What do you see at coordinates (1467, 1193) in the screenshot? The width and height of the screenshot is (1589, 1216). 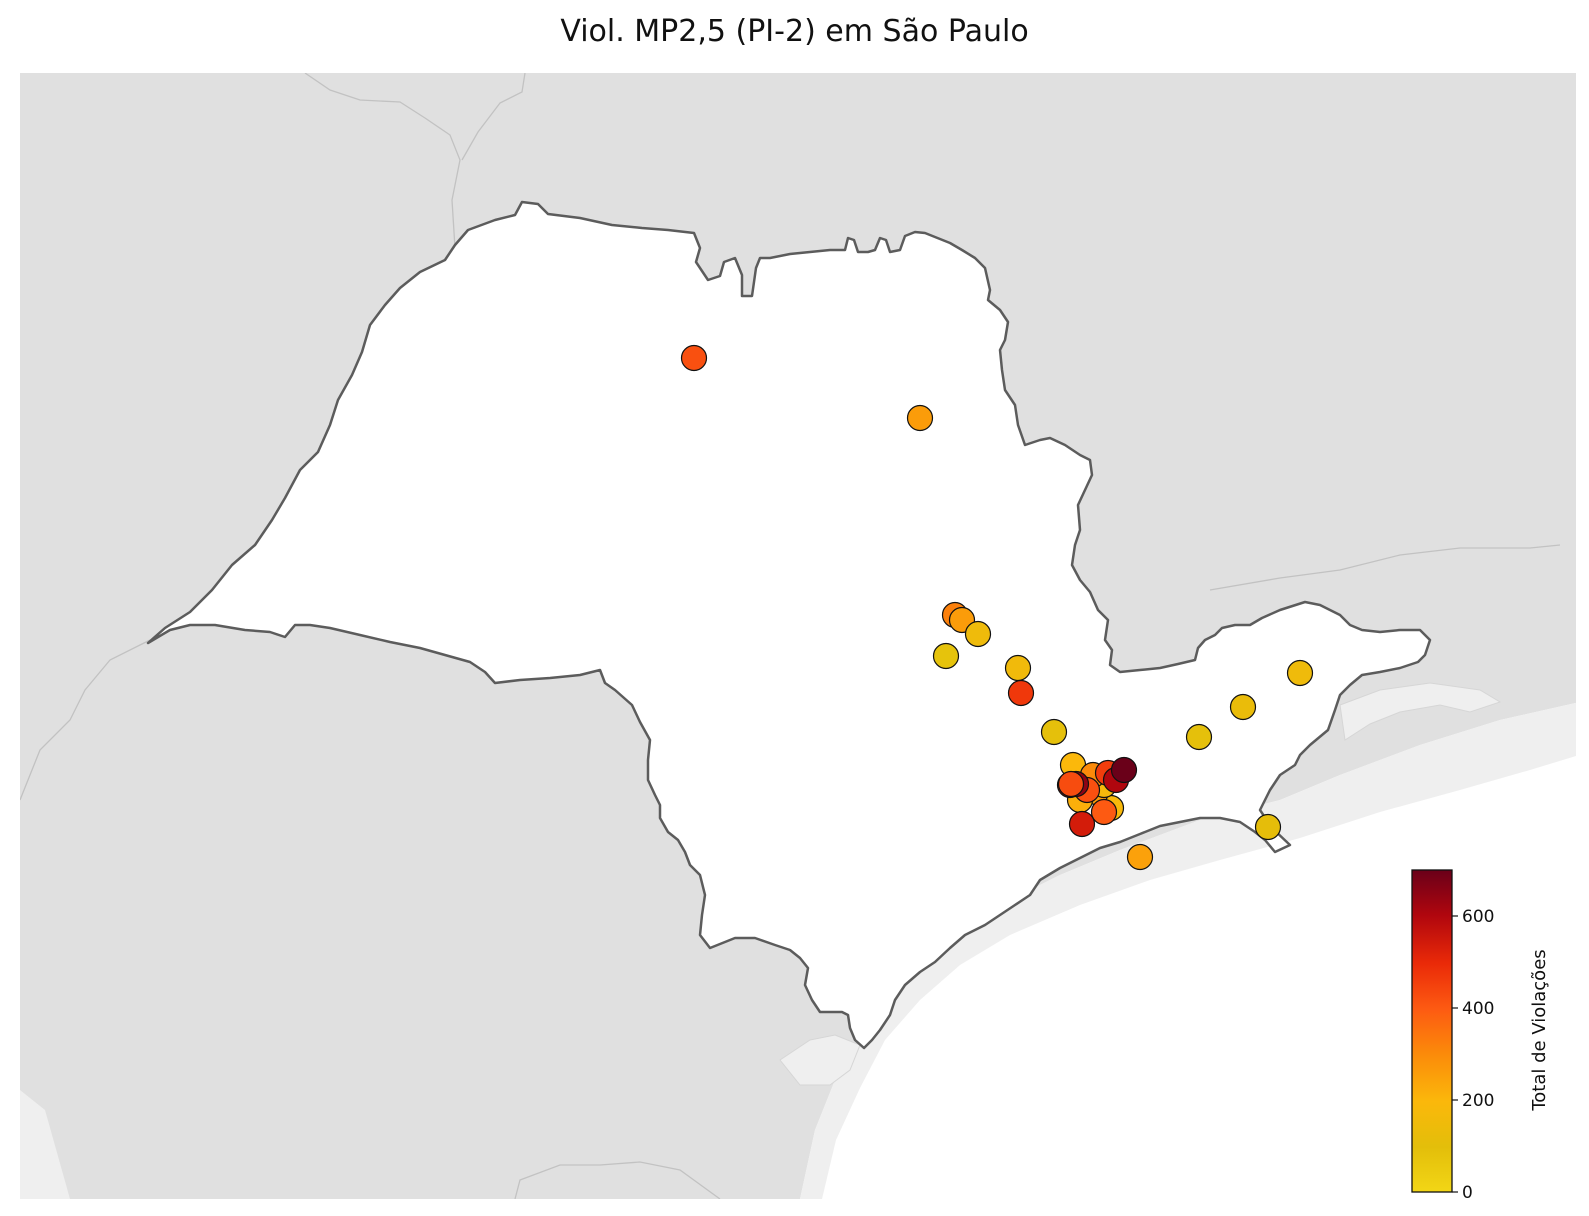 I see `colorbar-tick-label: 0` at bounding box center [1467, 1193].